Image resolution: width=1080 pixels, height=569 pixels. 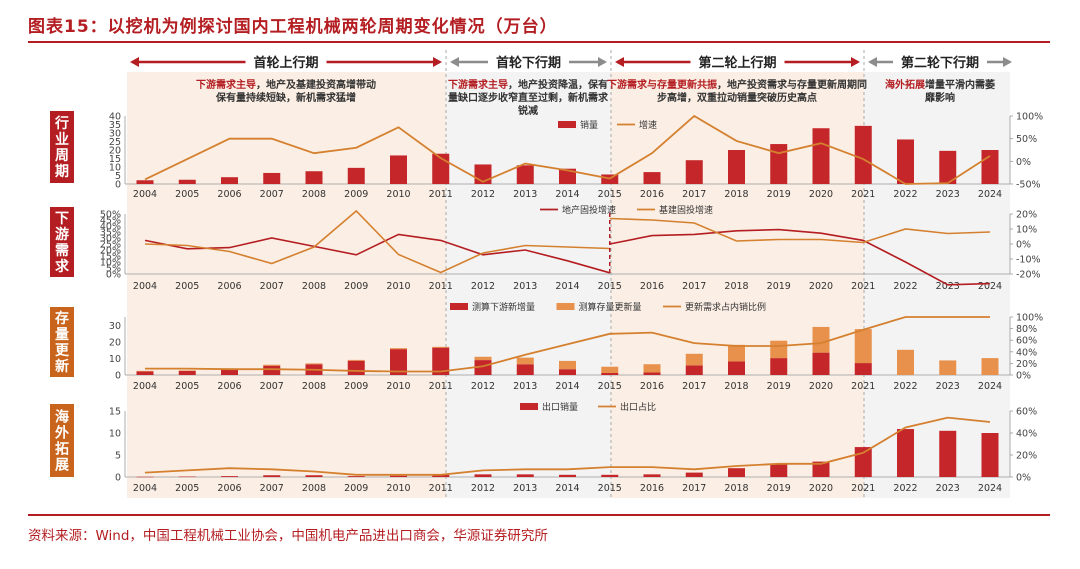 I want to click on series-测算下游新增量, so click(x=504, y=361).